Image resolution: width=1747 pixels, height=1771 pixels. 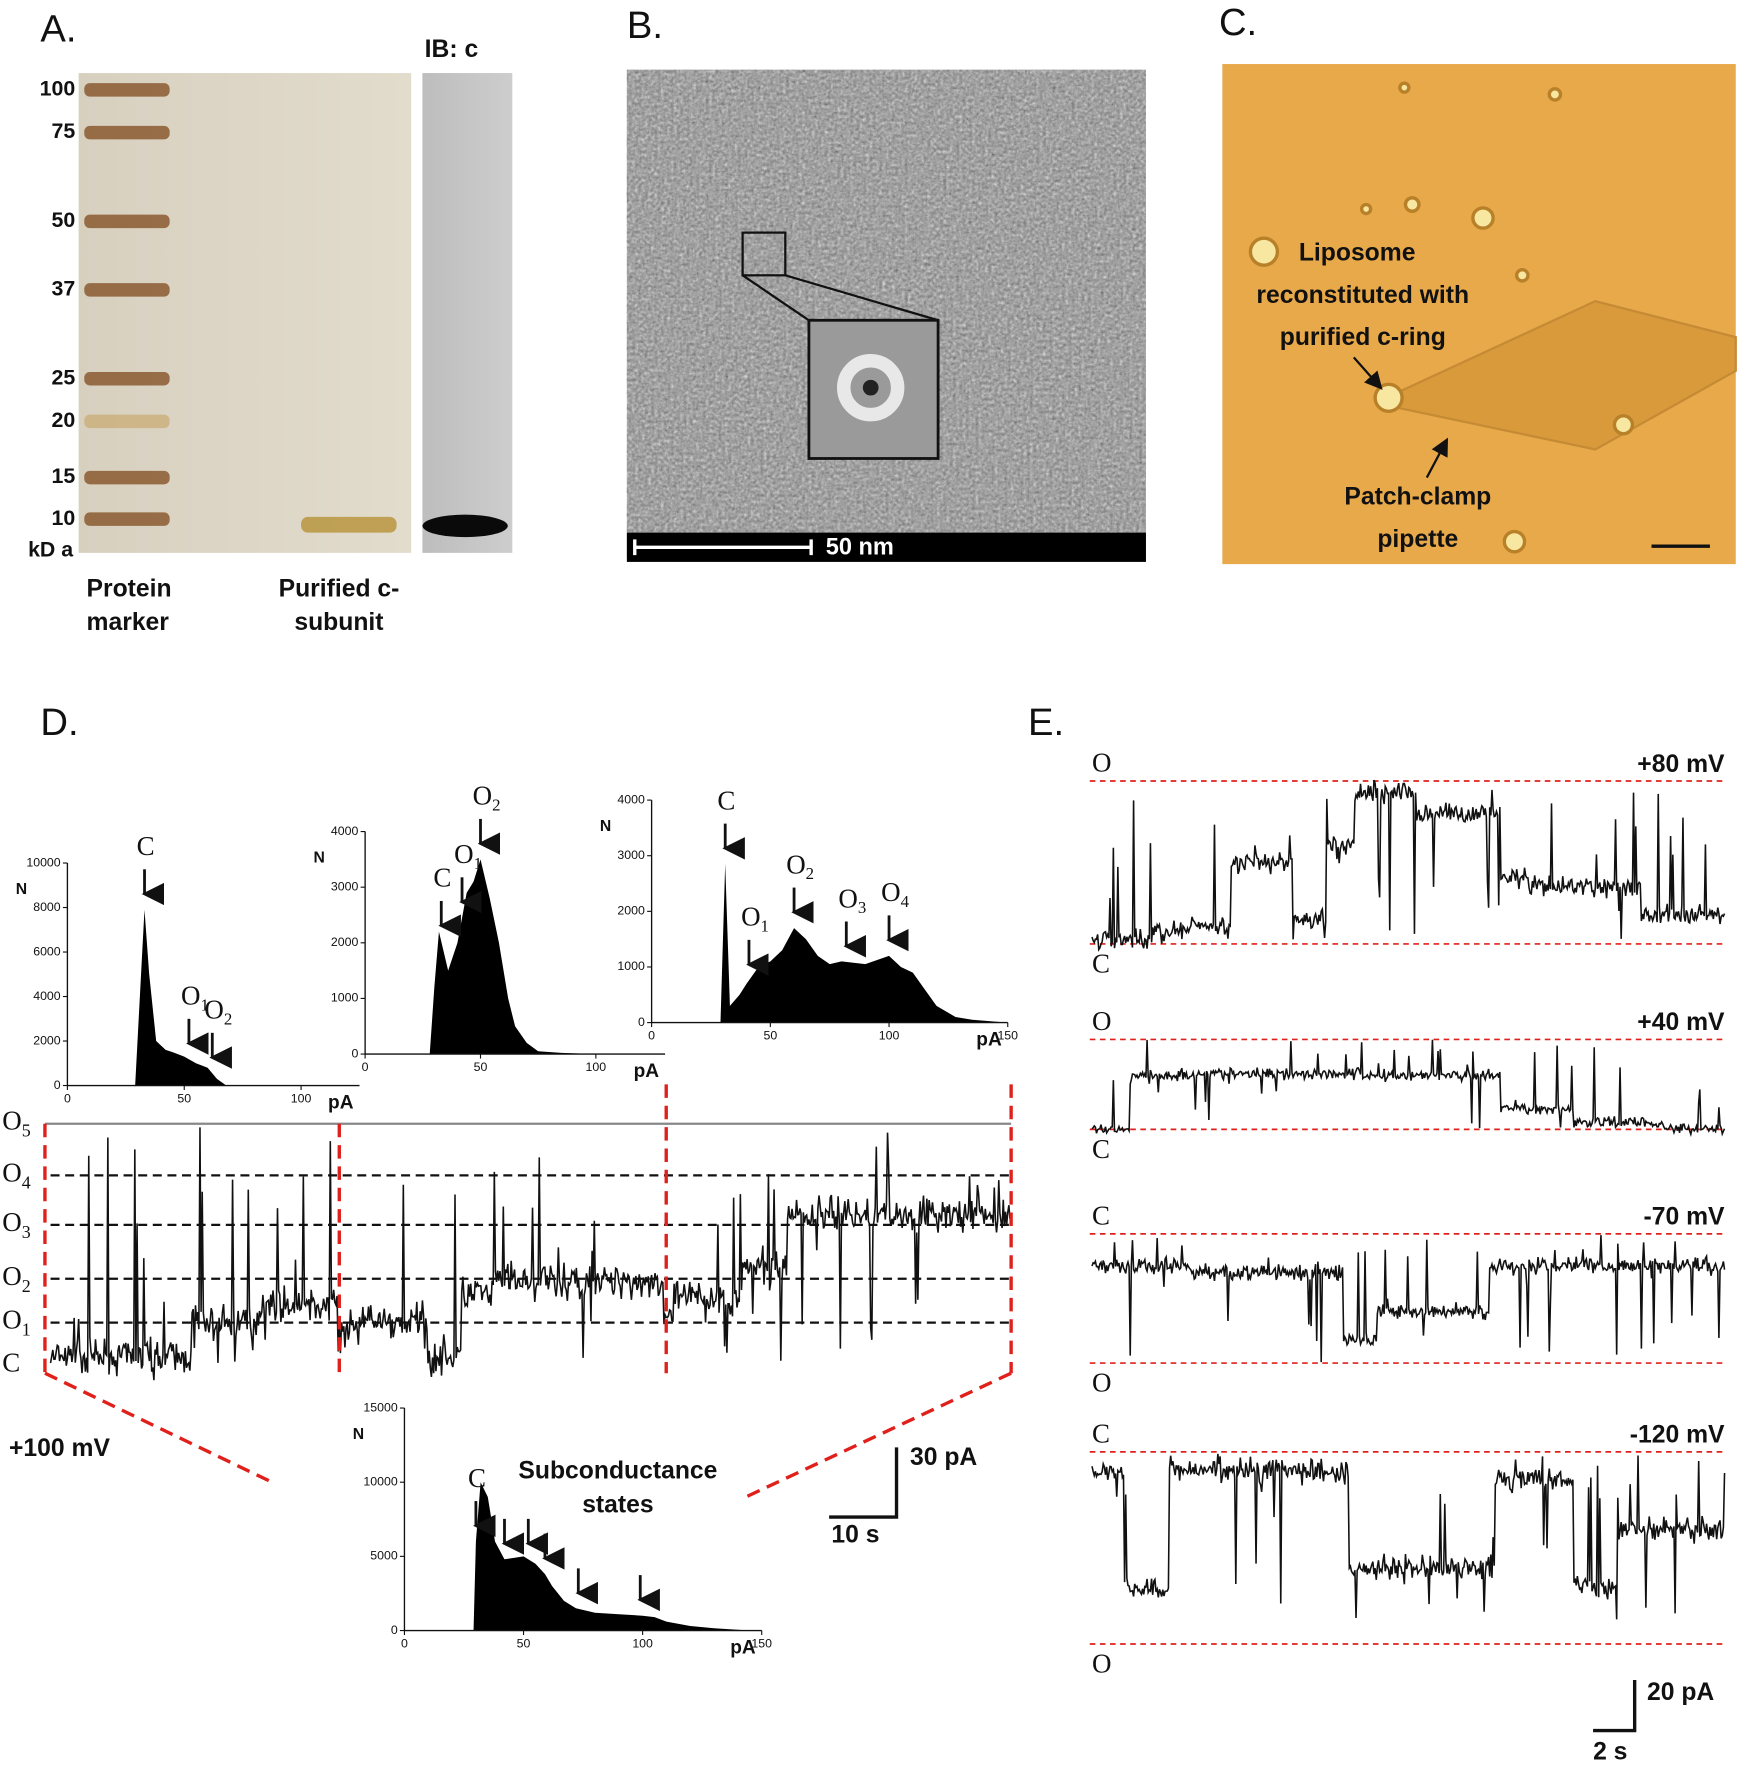 What do you see at coordinates (64, 377) in the screenshot?
I see `marker-label: 25` at bounding box center [64, 377].